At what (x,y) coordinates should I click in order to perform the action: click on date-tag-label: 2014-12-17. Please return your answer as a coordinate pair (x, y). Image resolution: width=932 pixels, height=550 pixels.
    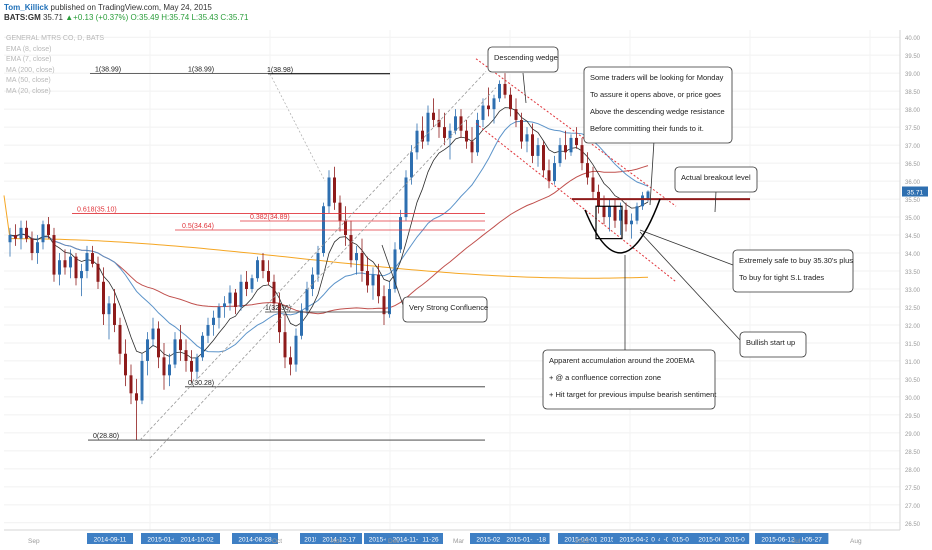
    Looking at the image, I should click on (339, 540).